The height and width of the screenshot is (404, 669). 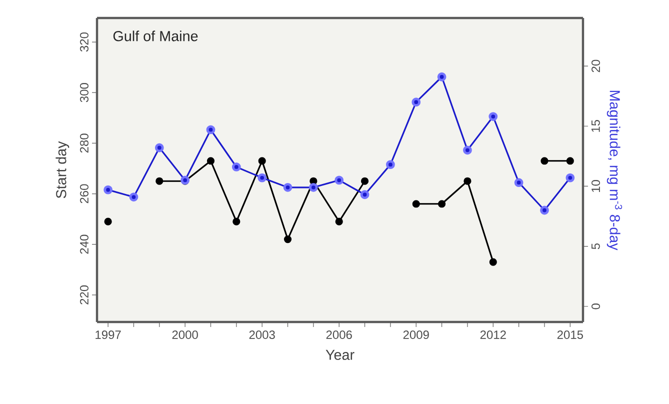 What do you see at coordinates (493, 335) in the screenshot?
I see `x-tick-label: 2012` at bounding box center [493, 335].